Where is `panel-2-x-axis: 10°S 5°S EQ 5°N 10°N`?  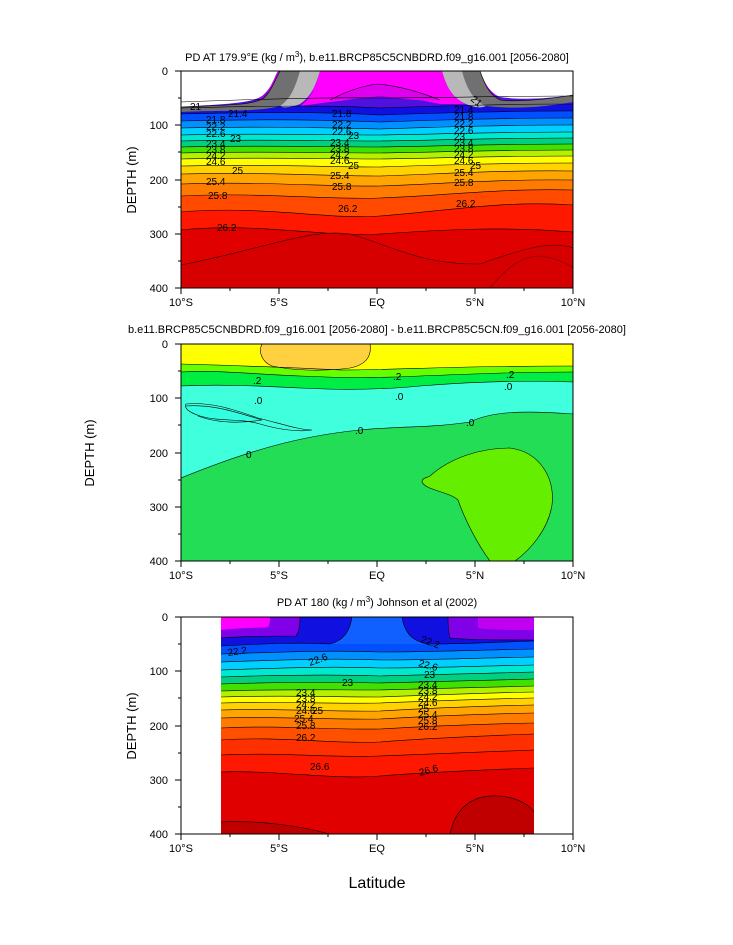 panel-2-x-axis: 10°S 5°S EQ 5°N 10°N is located at coordinates (377, 571).